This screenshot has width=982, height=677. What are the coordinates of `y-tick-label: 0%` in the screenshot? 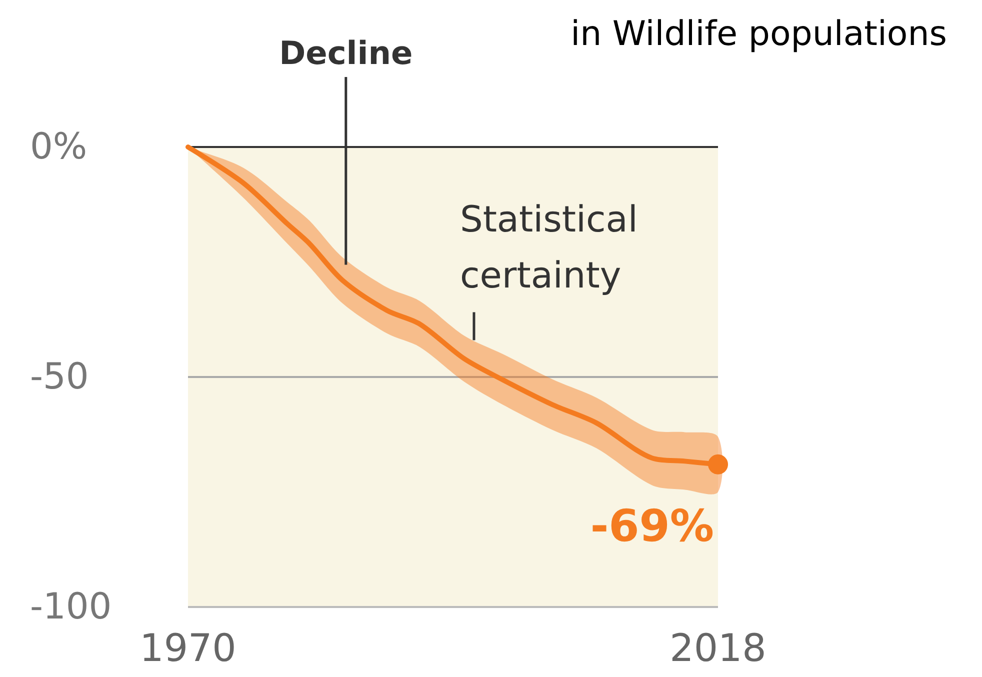 It's located at (59, 147).